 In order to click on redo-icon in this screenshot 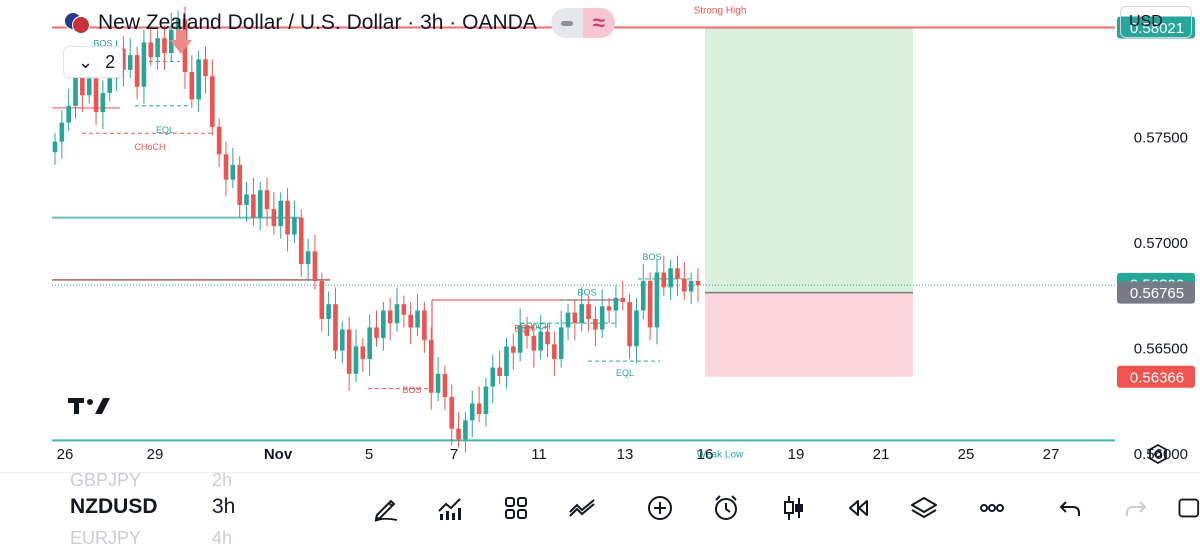, I will do `click(1136, 508)`.